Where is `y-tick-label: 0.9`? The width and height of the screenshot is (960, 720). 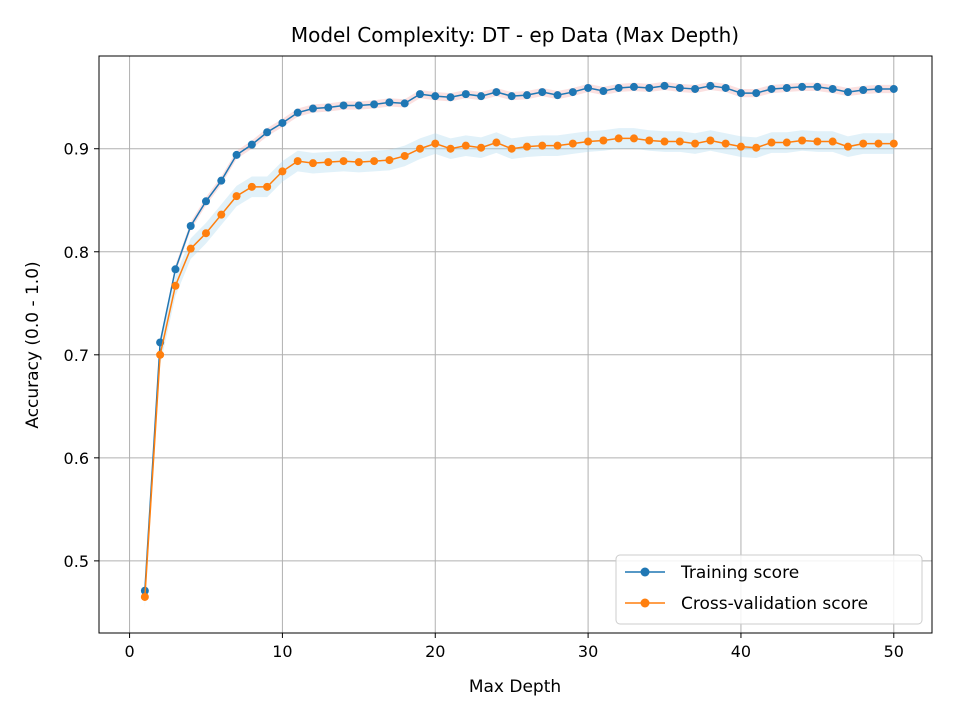
y-tick-label: 0.9 is located at coordinates (76, 149).